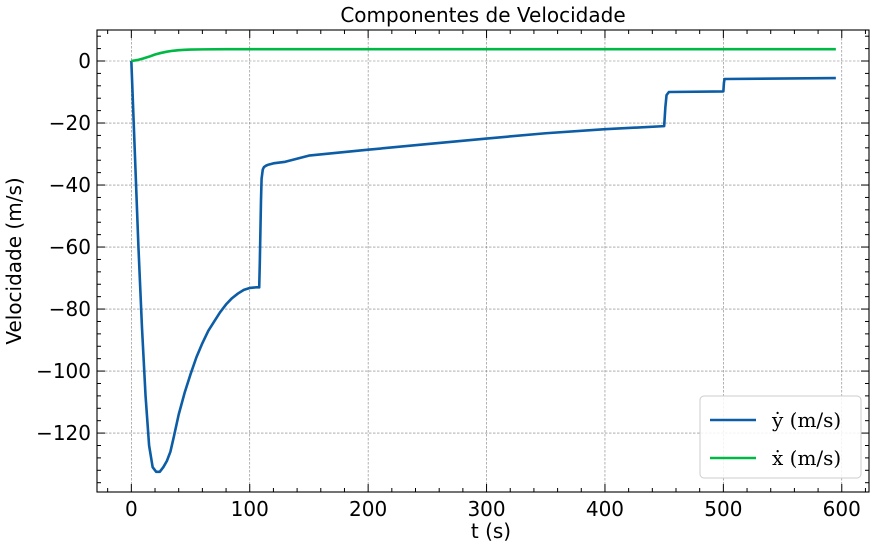 The width and height of the screenshot is (876, 546). Describe the element at coordinates (70, 309) in the screenshot. I see `y-tick-label: −80` at that location.